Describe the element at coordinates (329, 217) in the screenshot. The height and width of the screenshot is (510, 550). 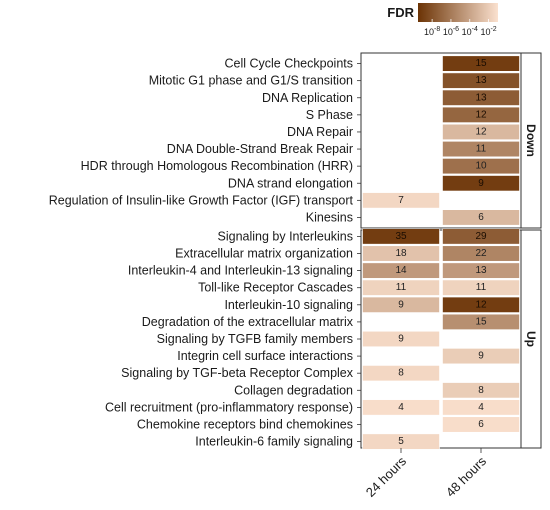
I see `row-label: Kinesins` at that location.